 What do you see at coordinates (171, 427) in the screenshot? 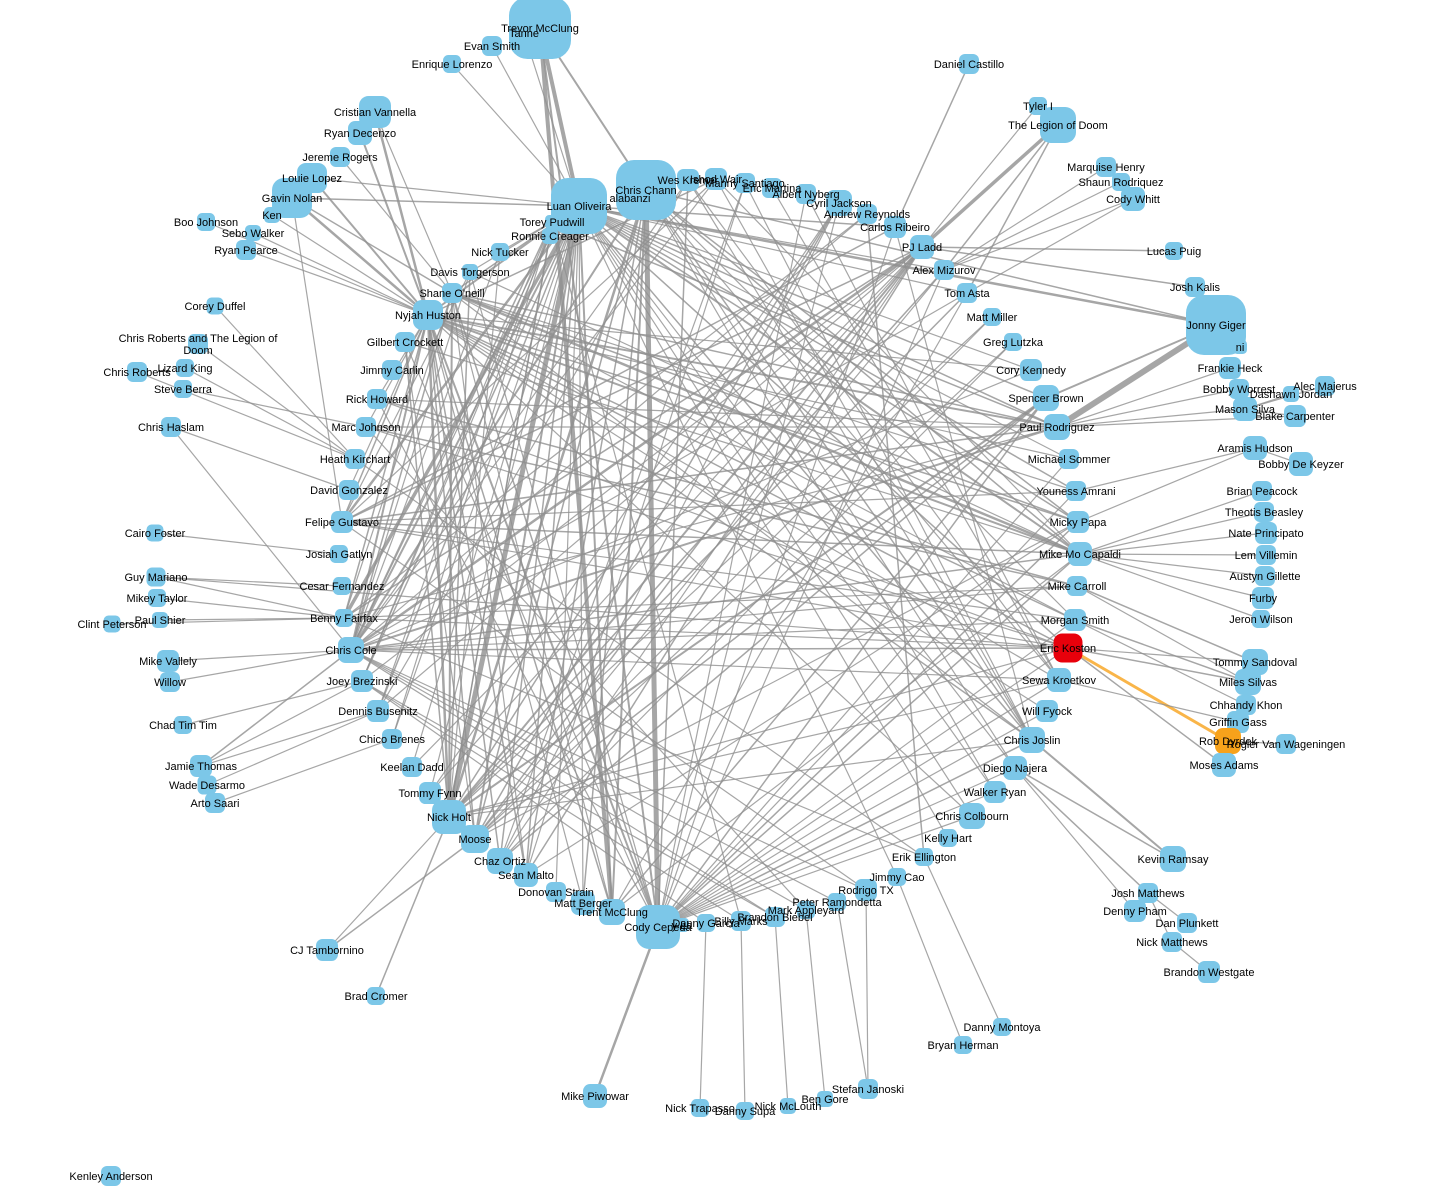
I see `node-haslam` at bounding box center [171, 427].